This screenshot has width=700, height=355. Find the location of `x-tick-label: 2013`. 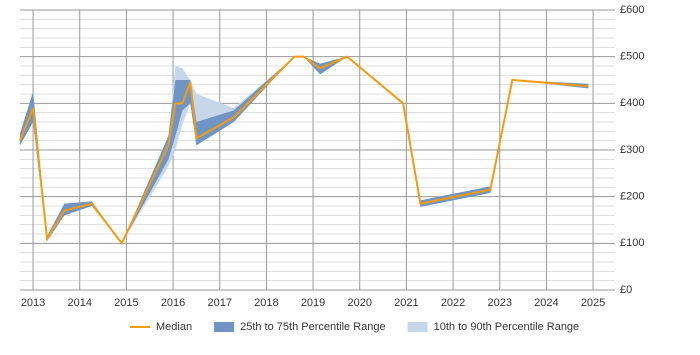

x-tick-label: 2013 is located at coordinates (33, 303).